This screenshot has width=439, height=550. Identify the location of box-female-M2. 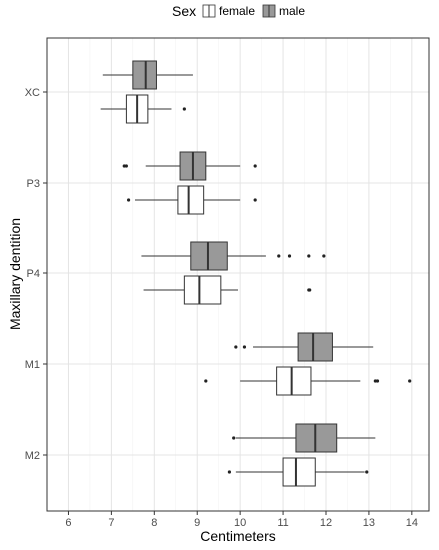
(298, 472).